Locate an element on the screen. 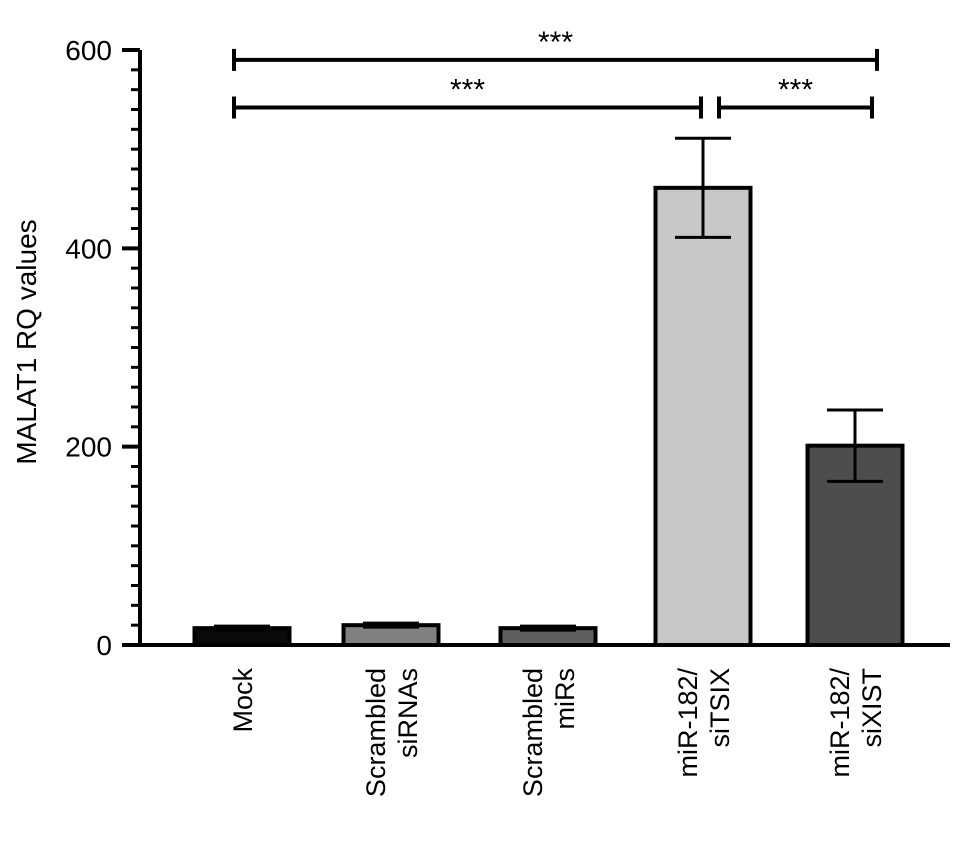 The image size is (969, 846). x-tick-label: siTSIX is located at coordinates (720, 708).